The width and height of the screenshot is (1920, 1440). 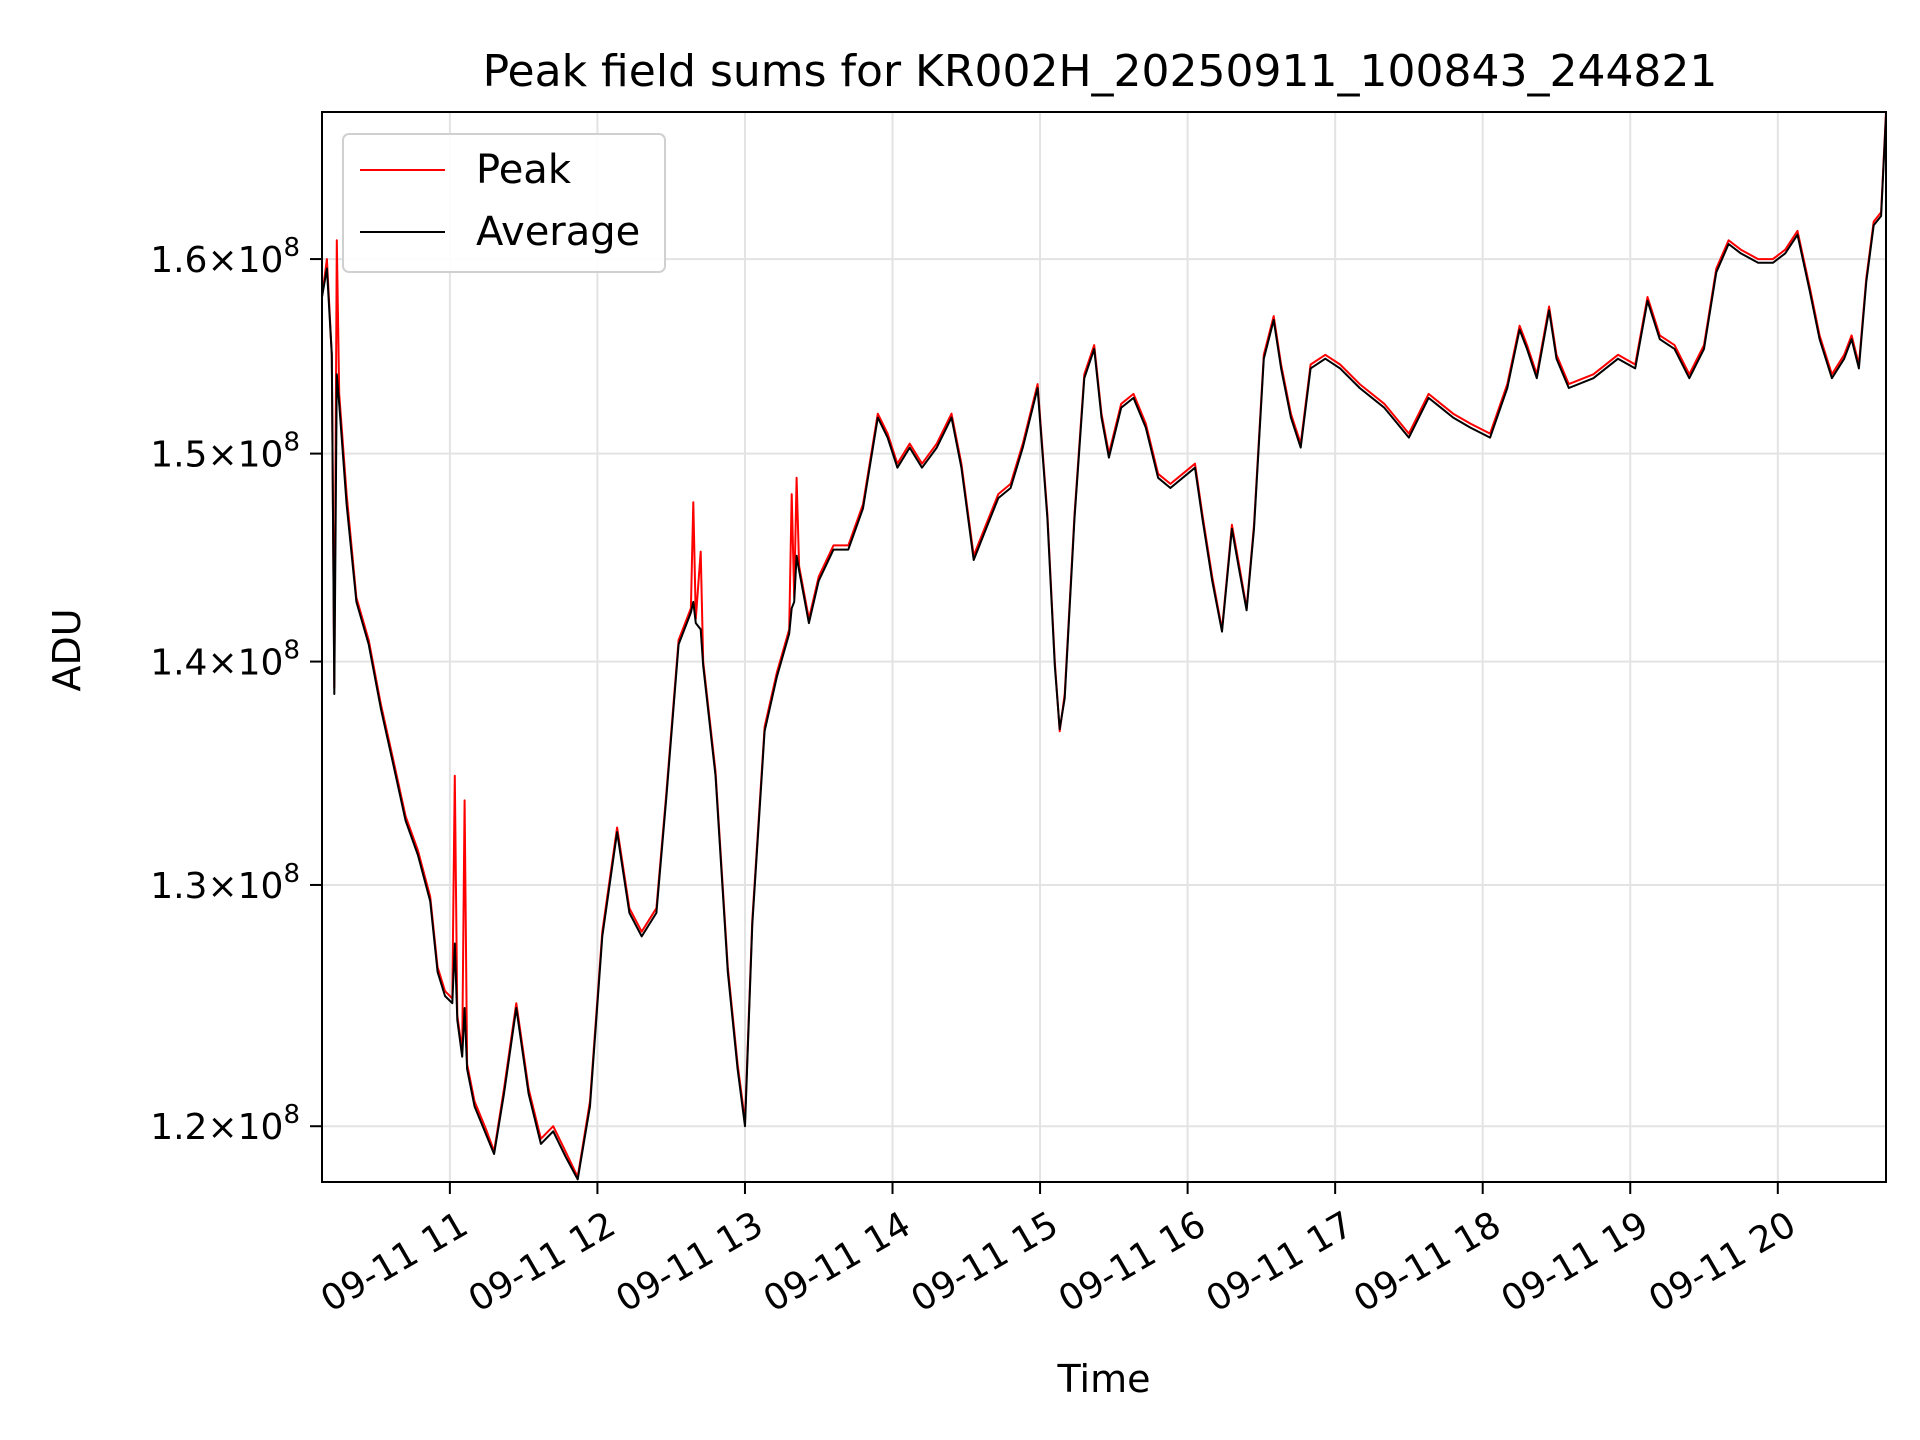 I want to click on y-tick-mantissa: 1.6, so click(x=178, y=260).